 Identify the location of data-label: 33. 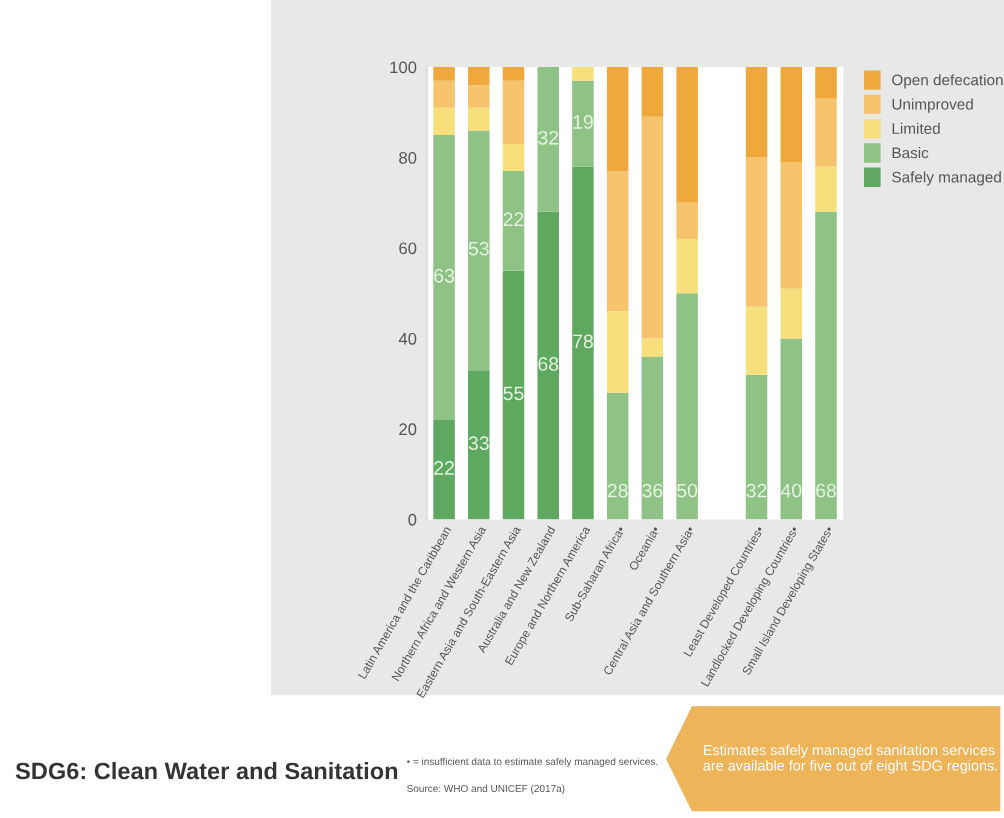
(478, 443).